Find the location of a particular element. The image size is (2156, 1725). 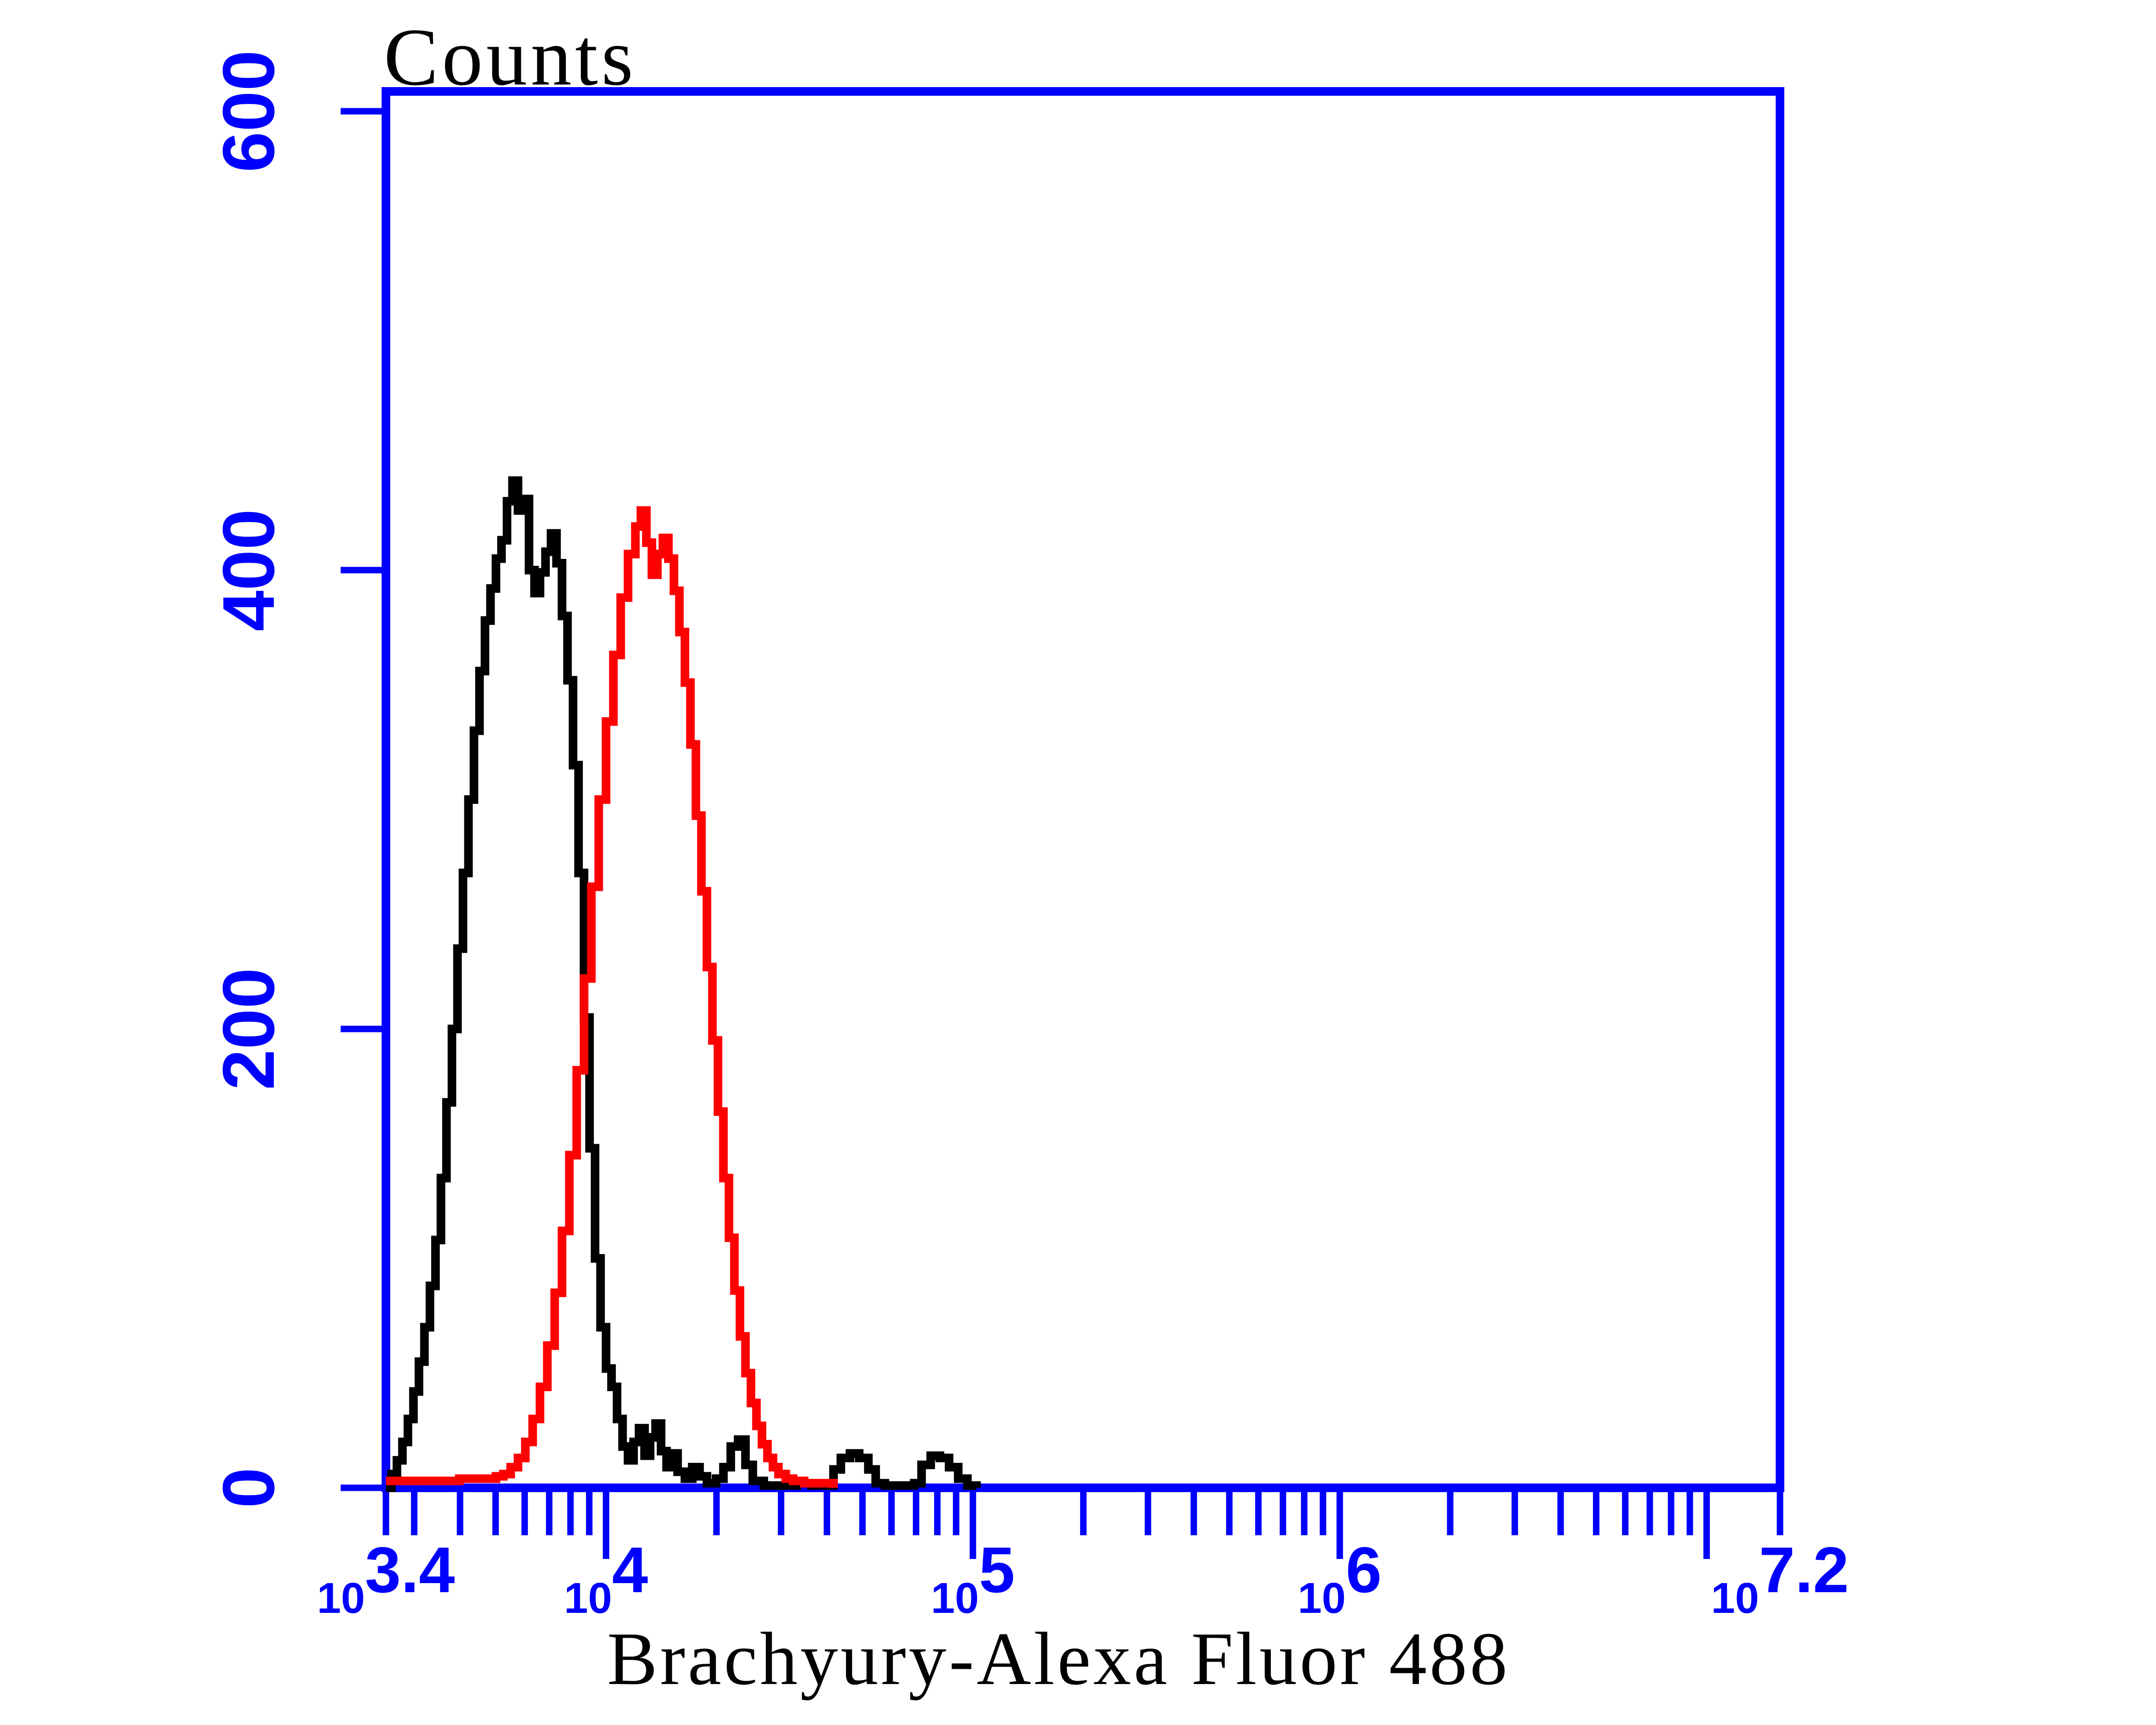

x-tick-label-10e4: 10⁴ is located at coordinates (606, 1578).